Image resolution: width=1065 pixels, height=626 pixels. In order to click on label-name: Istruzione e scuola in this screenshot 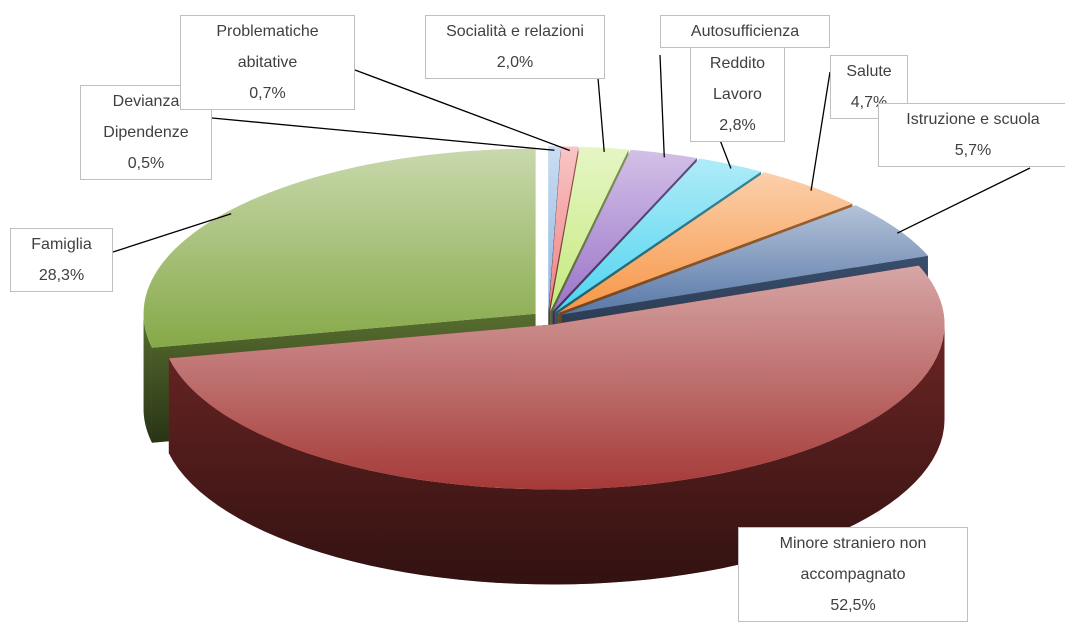, I will do `click(973, 119)`.